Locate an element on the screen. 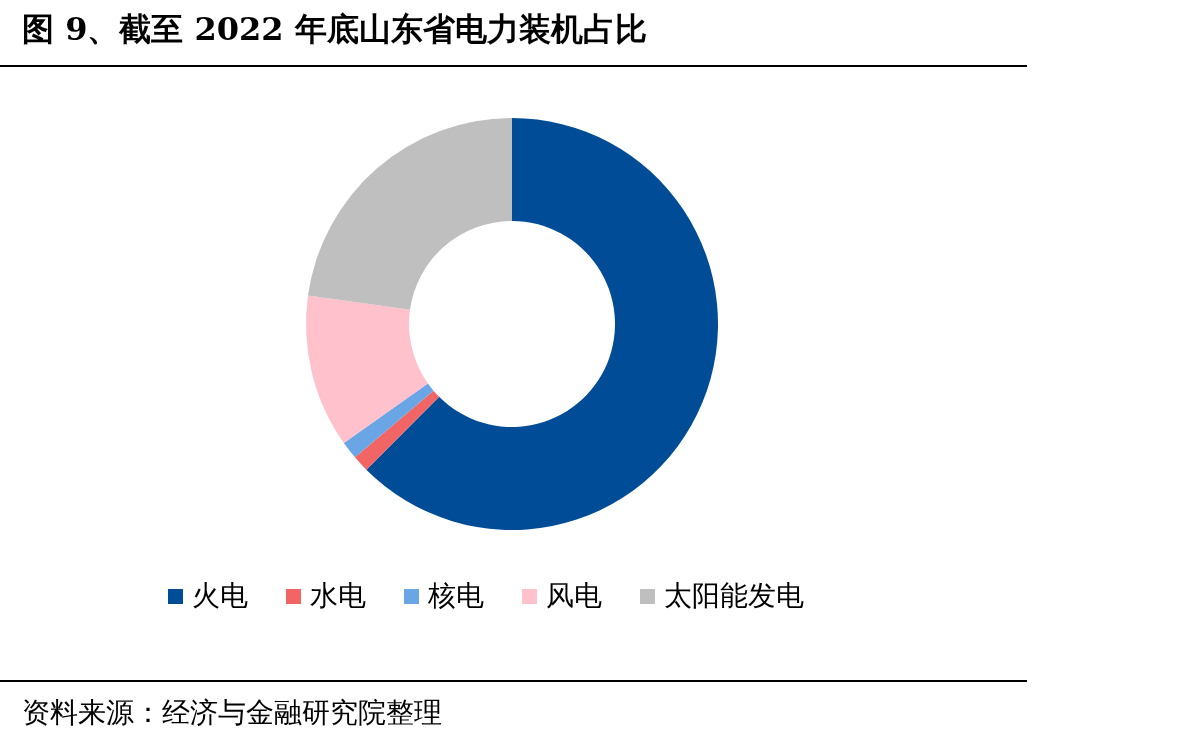 The height and width of the screenshot is (744, 1192). legend-label: 水电 is located at coordinates (338, 595).